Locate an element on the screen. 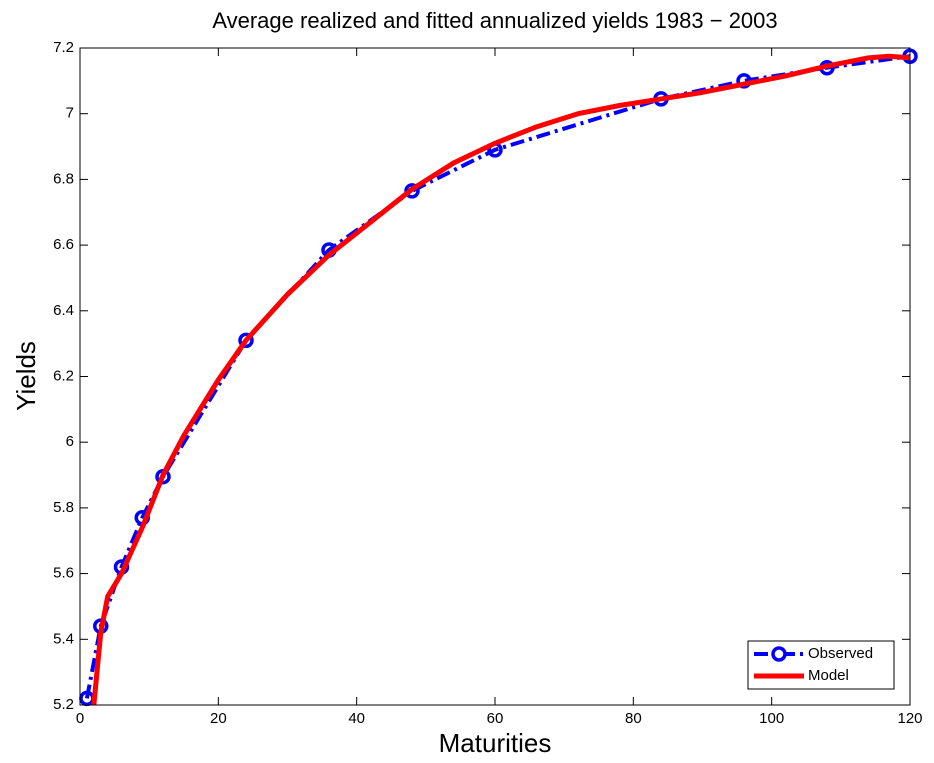 This screenshot has height=763, width=934. y-tick-label: 7.2 is located at coordinates (63, 47).